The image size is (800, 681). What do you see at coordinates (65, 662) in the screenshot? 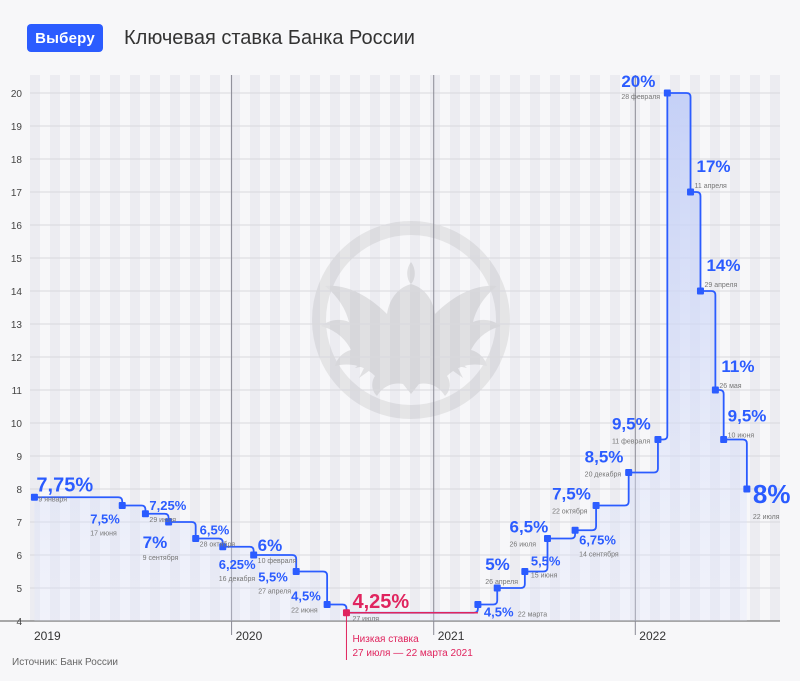
I see `source-note: Источник: Банк России` at bounding box center [65, 662].